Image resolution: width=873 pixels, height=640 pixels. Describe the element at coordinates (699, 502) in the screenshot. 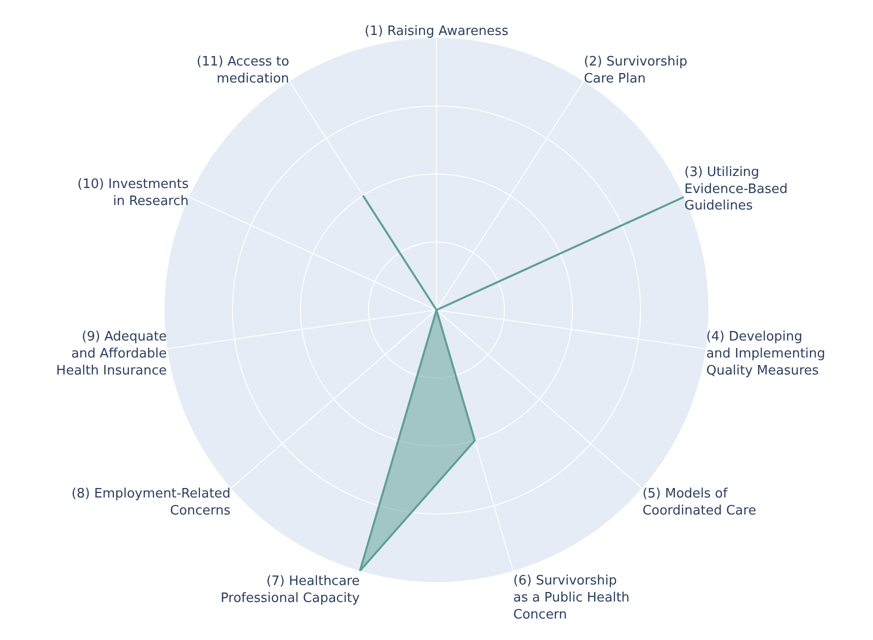

I see `spoke-label: (5) Models of Coordinated Care` at that location.